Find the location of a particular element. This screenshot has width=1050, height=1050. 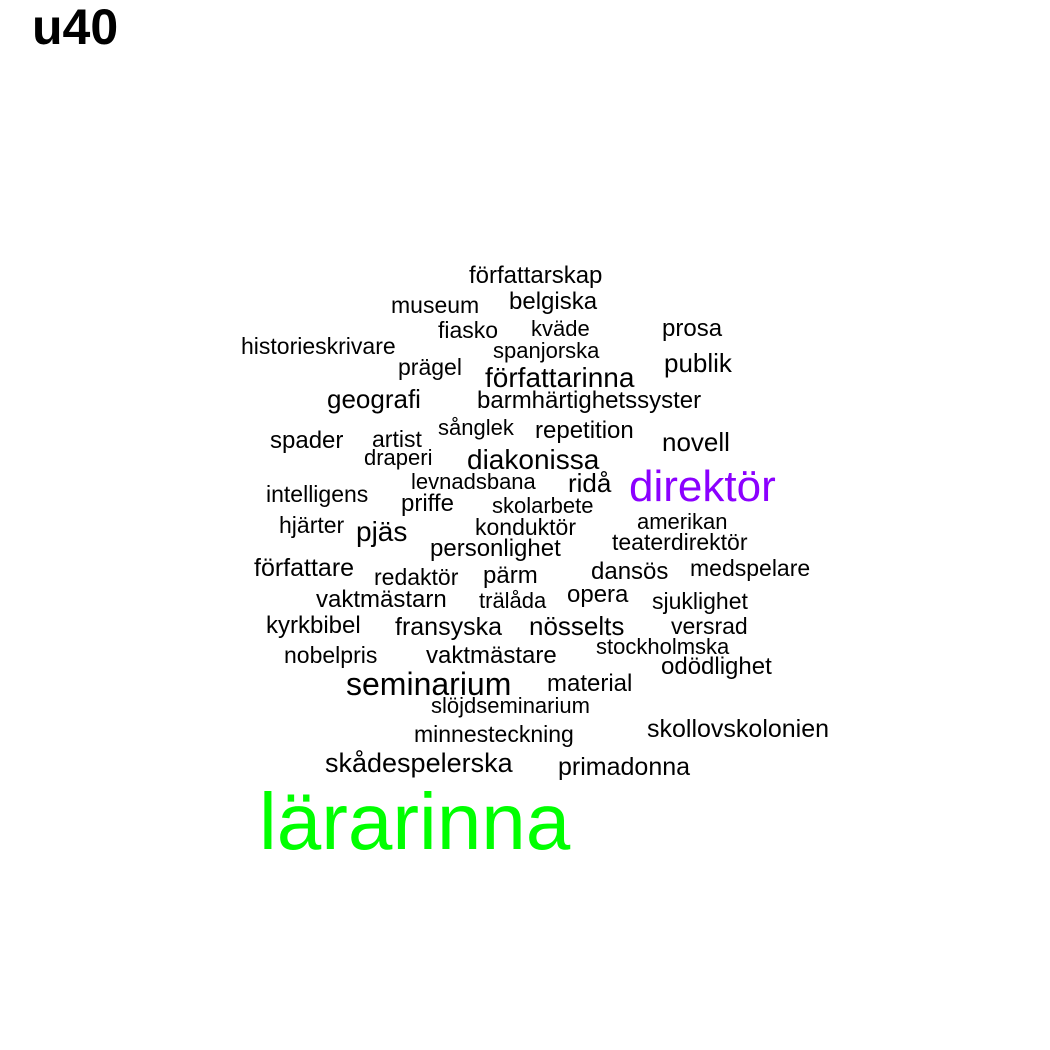

cloud-word: trälåda is located at coordinates (513, 600).